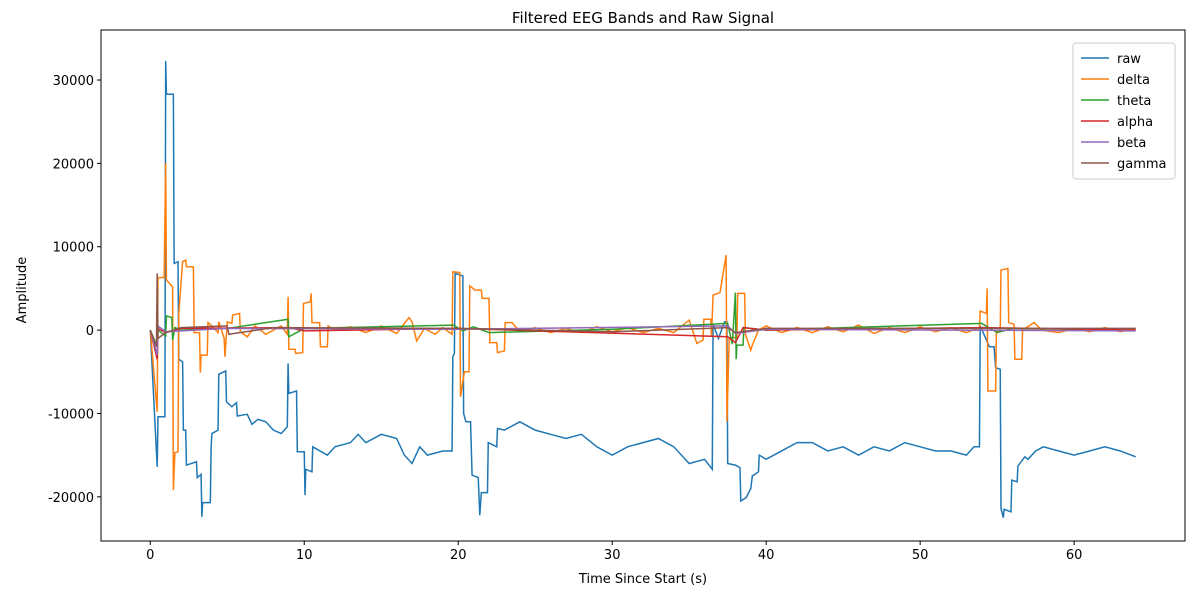 The image size is (1200, 600). Describe the element at coordinates (73, 81) in the screenshot. I see `y-tick-label: 30000` at that location.